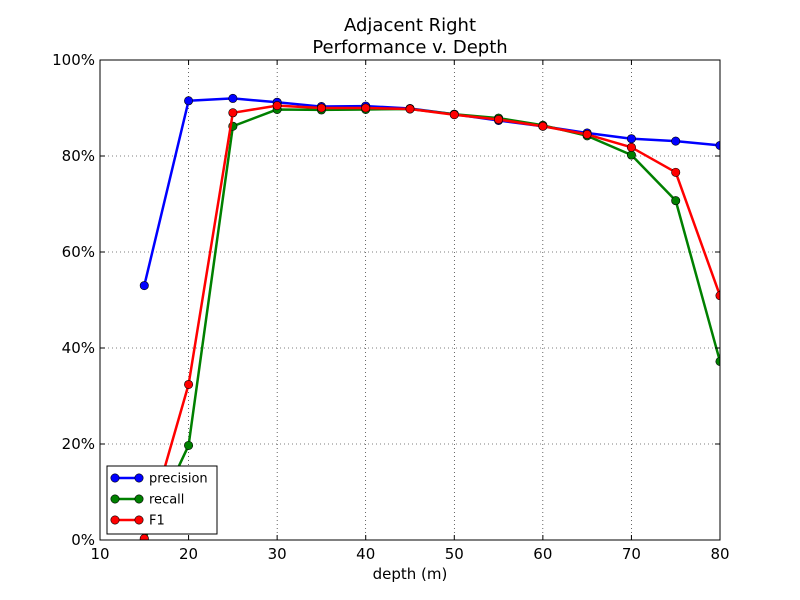 This screenshot has height=600, width=800. Describe the element at coordinates (410, 574) in the screenshot. I see `x-axis-label: depth (m)` at that location.